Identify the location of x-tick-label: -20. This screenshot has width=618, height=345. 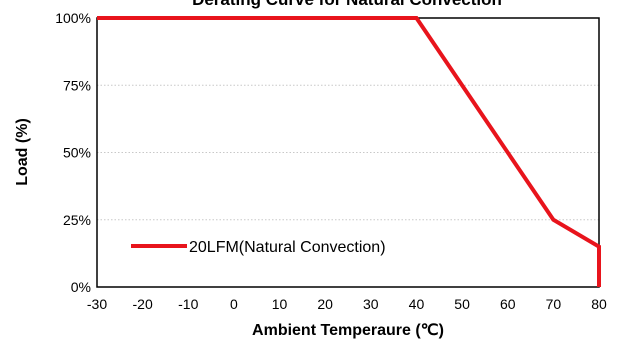
(143, 304).